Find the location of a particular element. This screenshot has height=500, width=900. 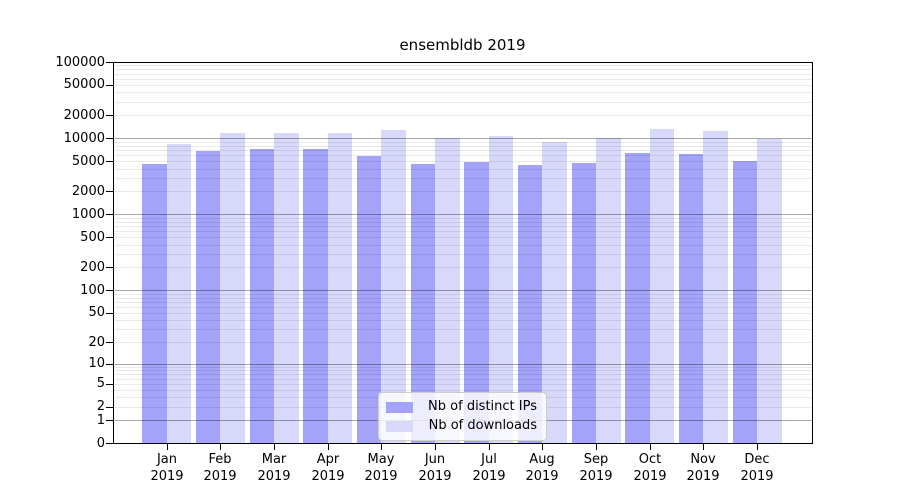

x-tick-label: Apr 2019 is located at coordinates (328, 468).